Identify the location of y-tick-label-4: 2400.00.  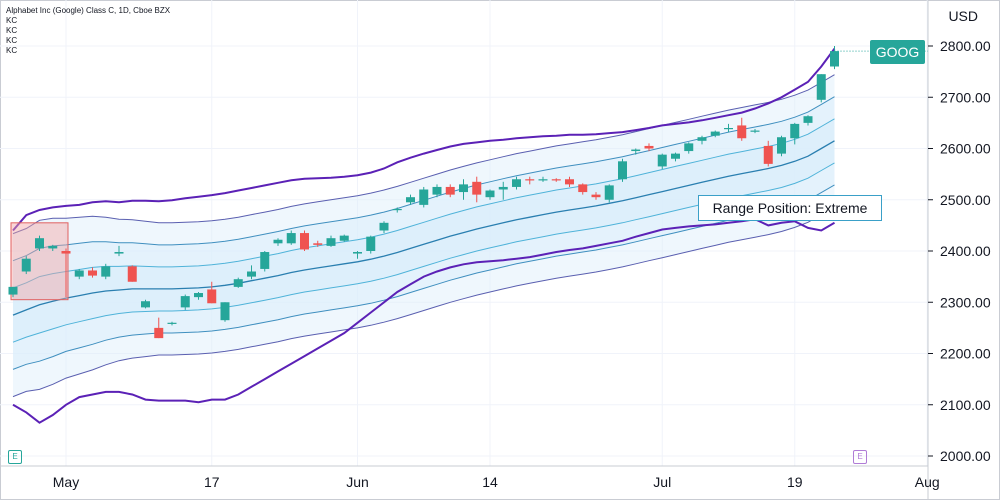
(965, 251).